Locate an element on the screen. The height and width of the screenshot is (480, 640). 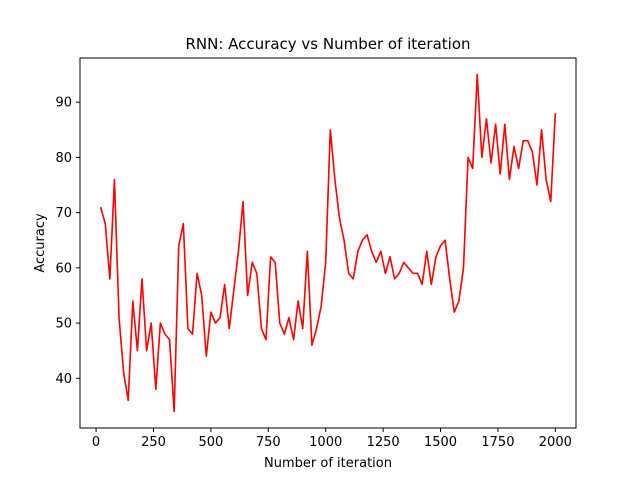
x-tick-label: 1500 is located at coordinates (440, 442).